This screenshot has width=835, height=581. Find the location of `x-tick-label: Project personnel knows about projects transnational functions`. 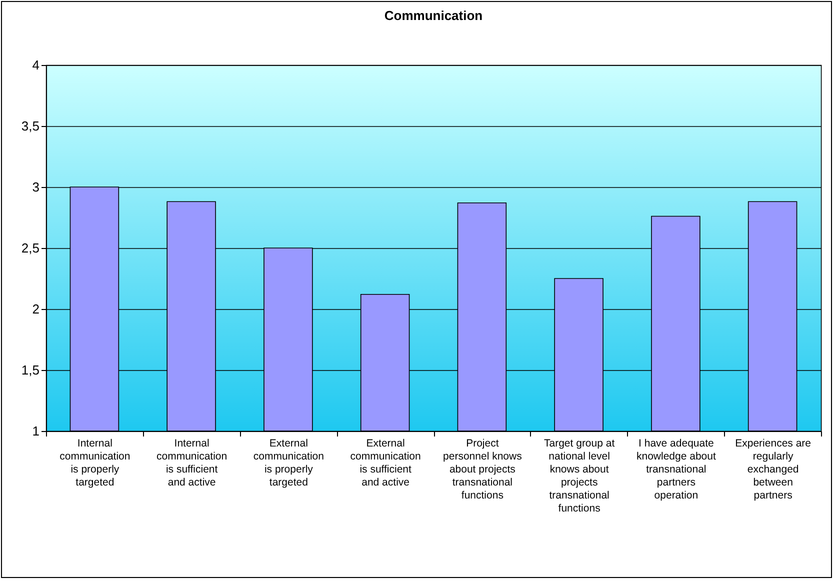

x-tick-label: Project personnel knows about projects transnational functions is located at coordinates (482, 470).